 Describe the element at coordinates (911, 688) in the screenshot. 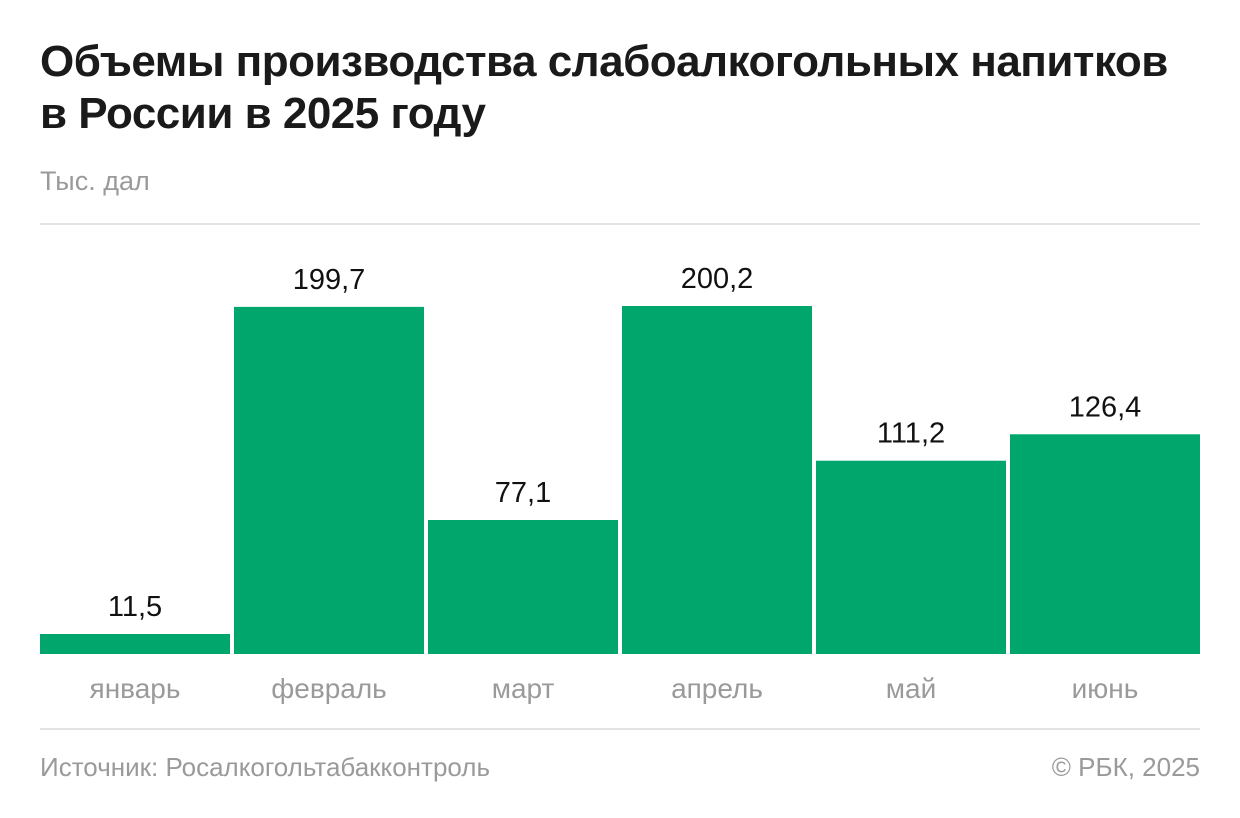

I see `category-label-4: май` at that location.